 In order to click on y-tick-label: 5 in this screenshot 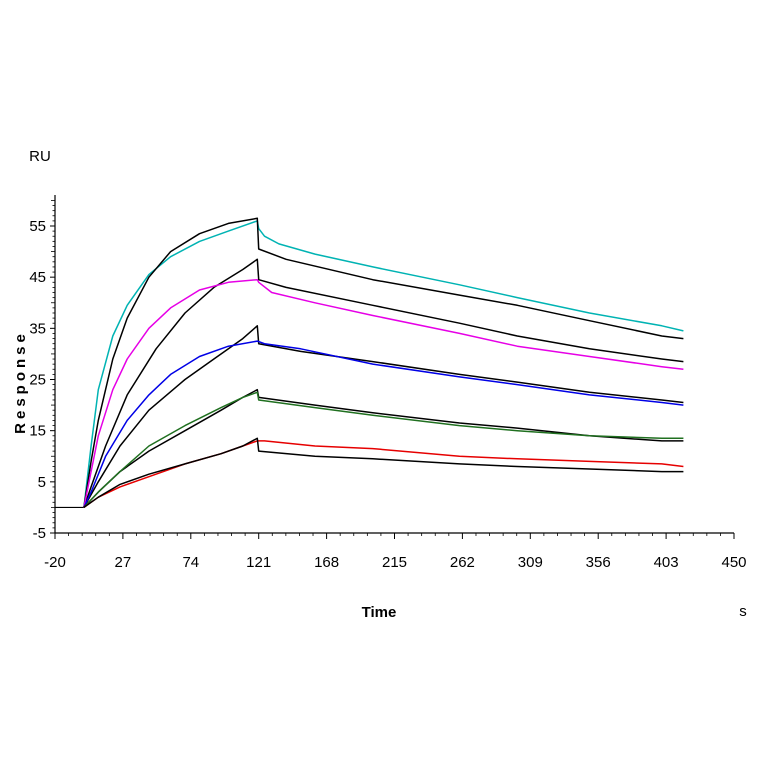, I will do `click(42, 482)`.